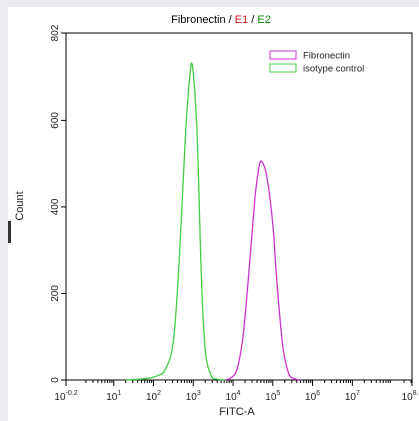 This screenshot has width=419, height=421. What do you see at coordinates (55, 120) in the screenshot?
I see `y-tick-label: 600` at bounding box center [55, 120].